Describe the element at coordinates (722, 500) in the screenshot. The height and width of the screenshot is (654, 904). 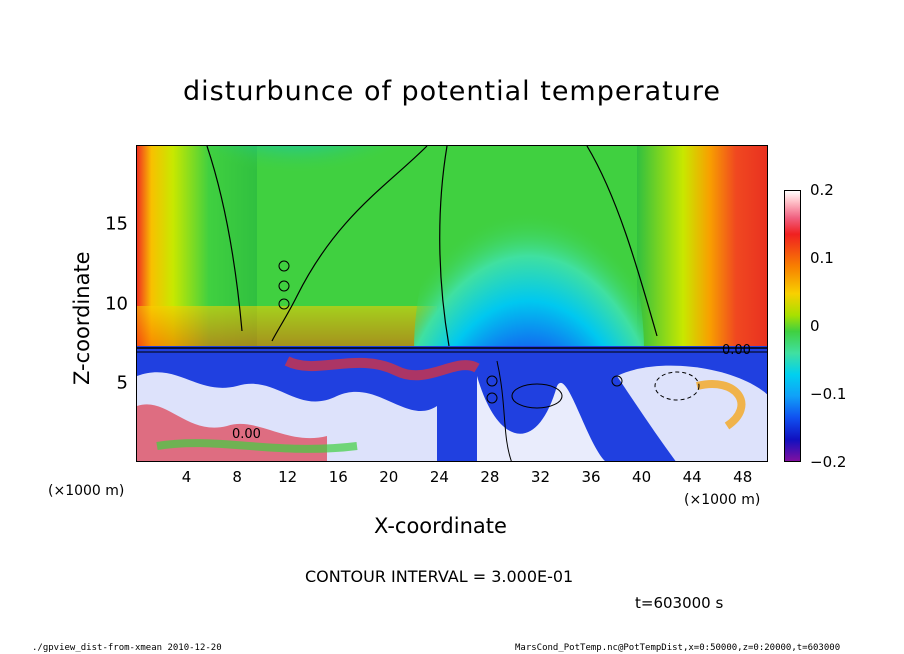
I see `x-unit-right: (×1000 m)` at that location.